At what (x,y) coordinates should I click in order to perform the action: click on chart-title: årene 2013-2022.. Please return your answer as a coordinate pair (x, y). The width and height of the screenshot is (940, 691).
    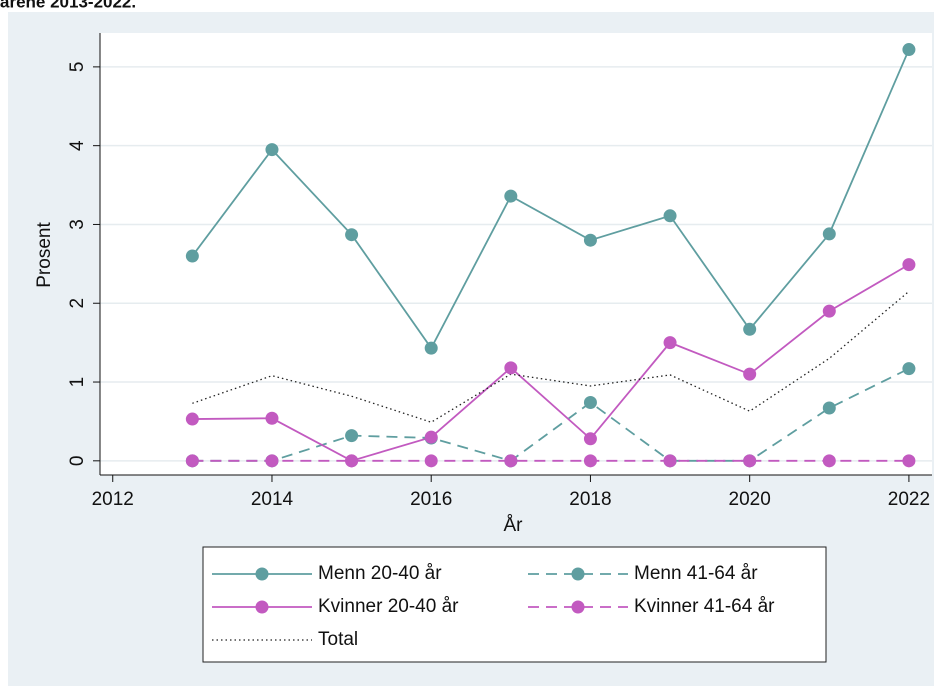
    Looking at the image, I should click on (68, 5).